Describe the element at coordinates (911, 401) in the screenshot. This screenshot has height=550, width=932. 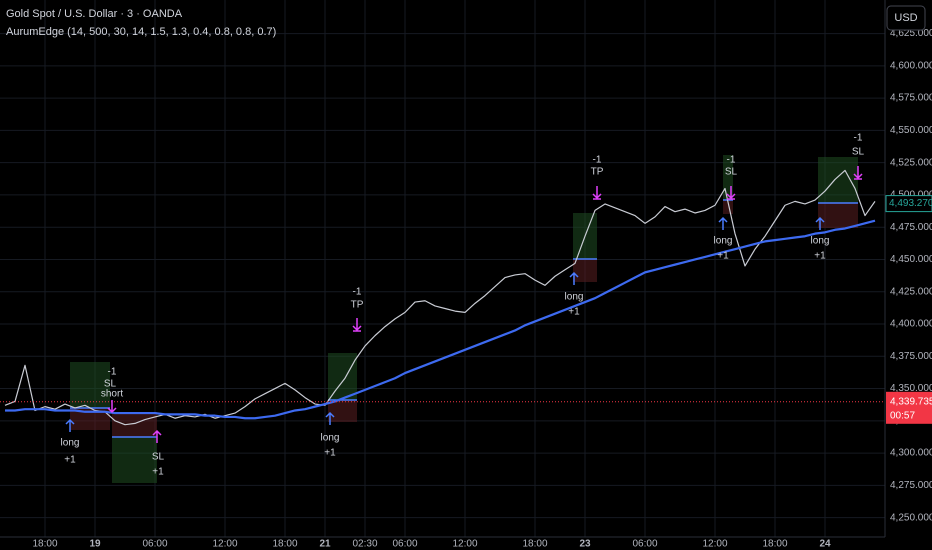
I see `price-tag-label: 4,339.735` at that location.